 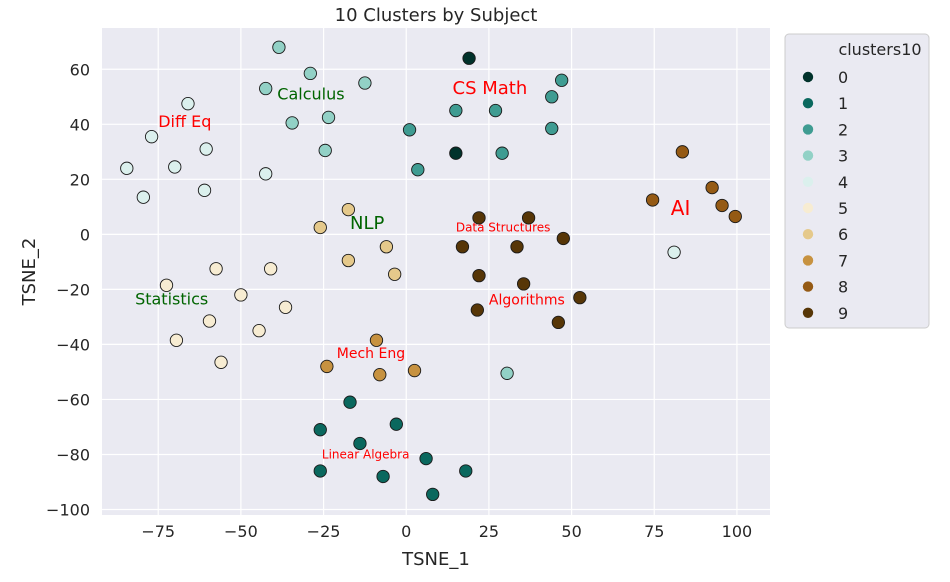 What do you see at coordinates (843, 208) in the screenshot?
I see `legend-label-5: 5` at bounding box center [843, 208].